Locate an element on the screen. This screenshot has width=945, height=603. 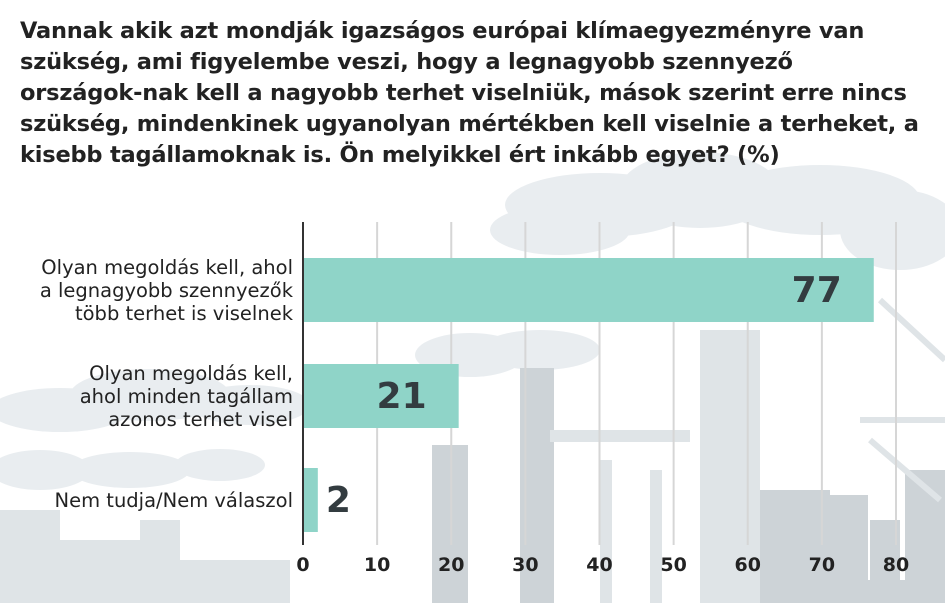
data-label: 2 is located at coordinates (338, 500).